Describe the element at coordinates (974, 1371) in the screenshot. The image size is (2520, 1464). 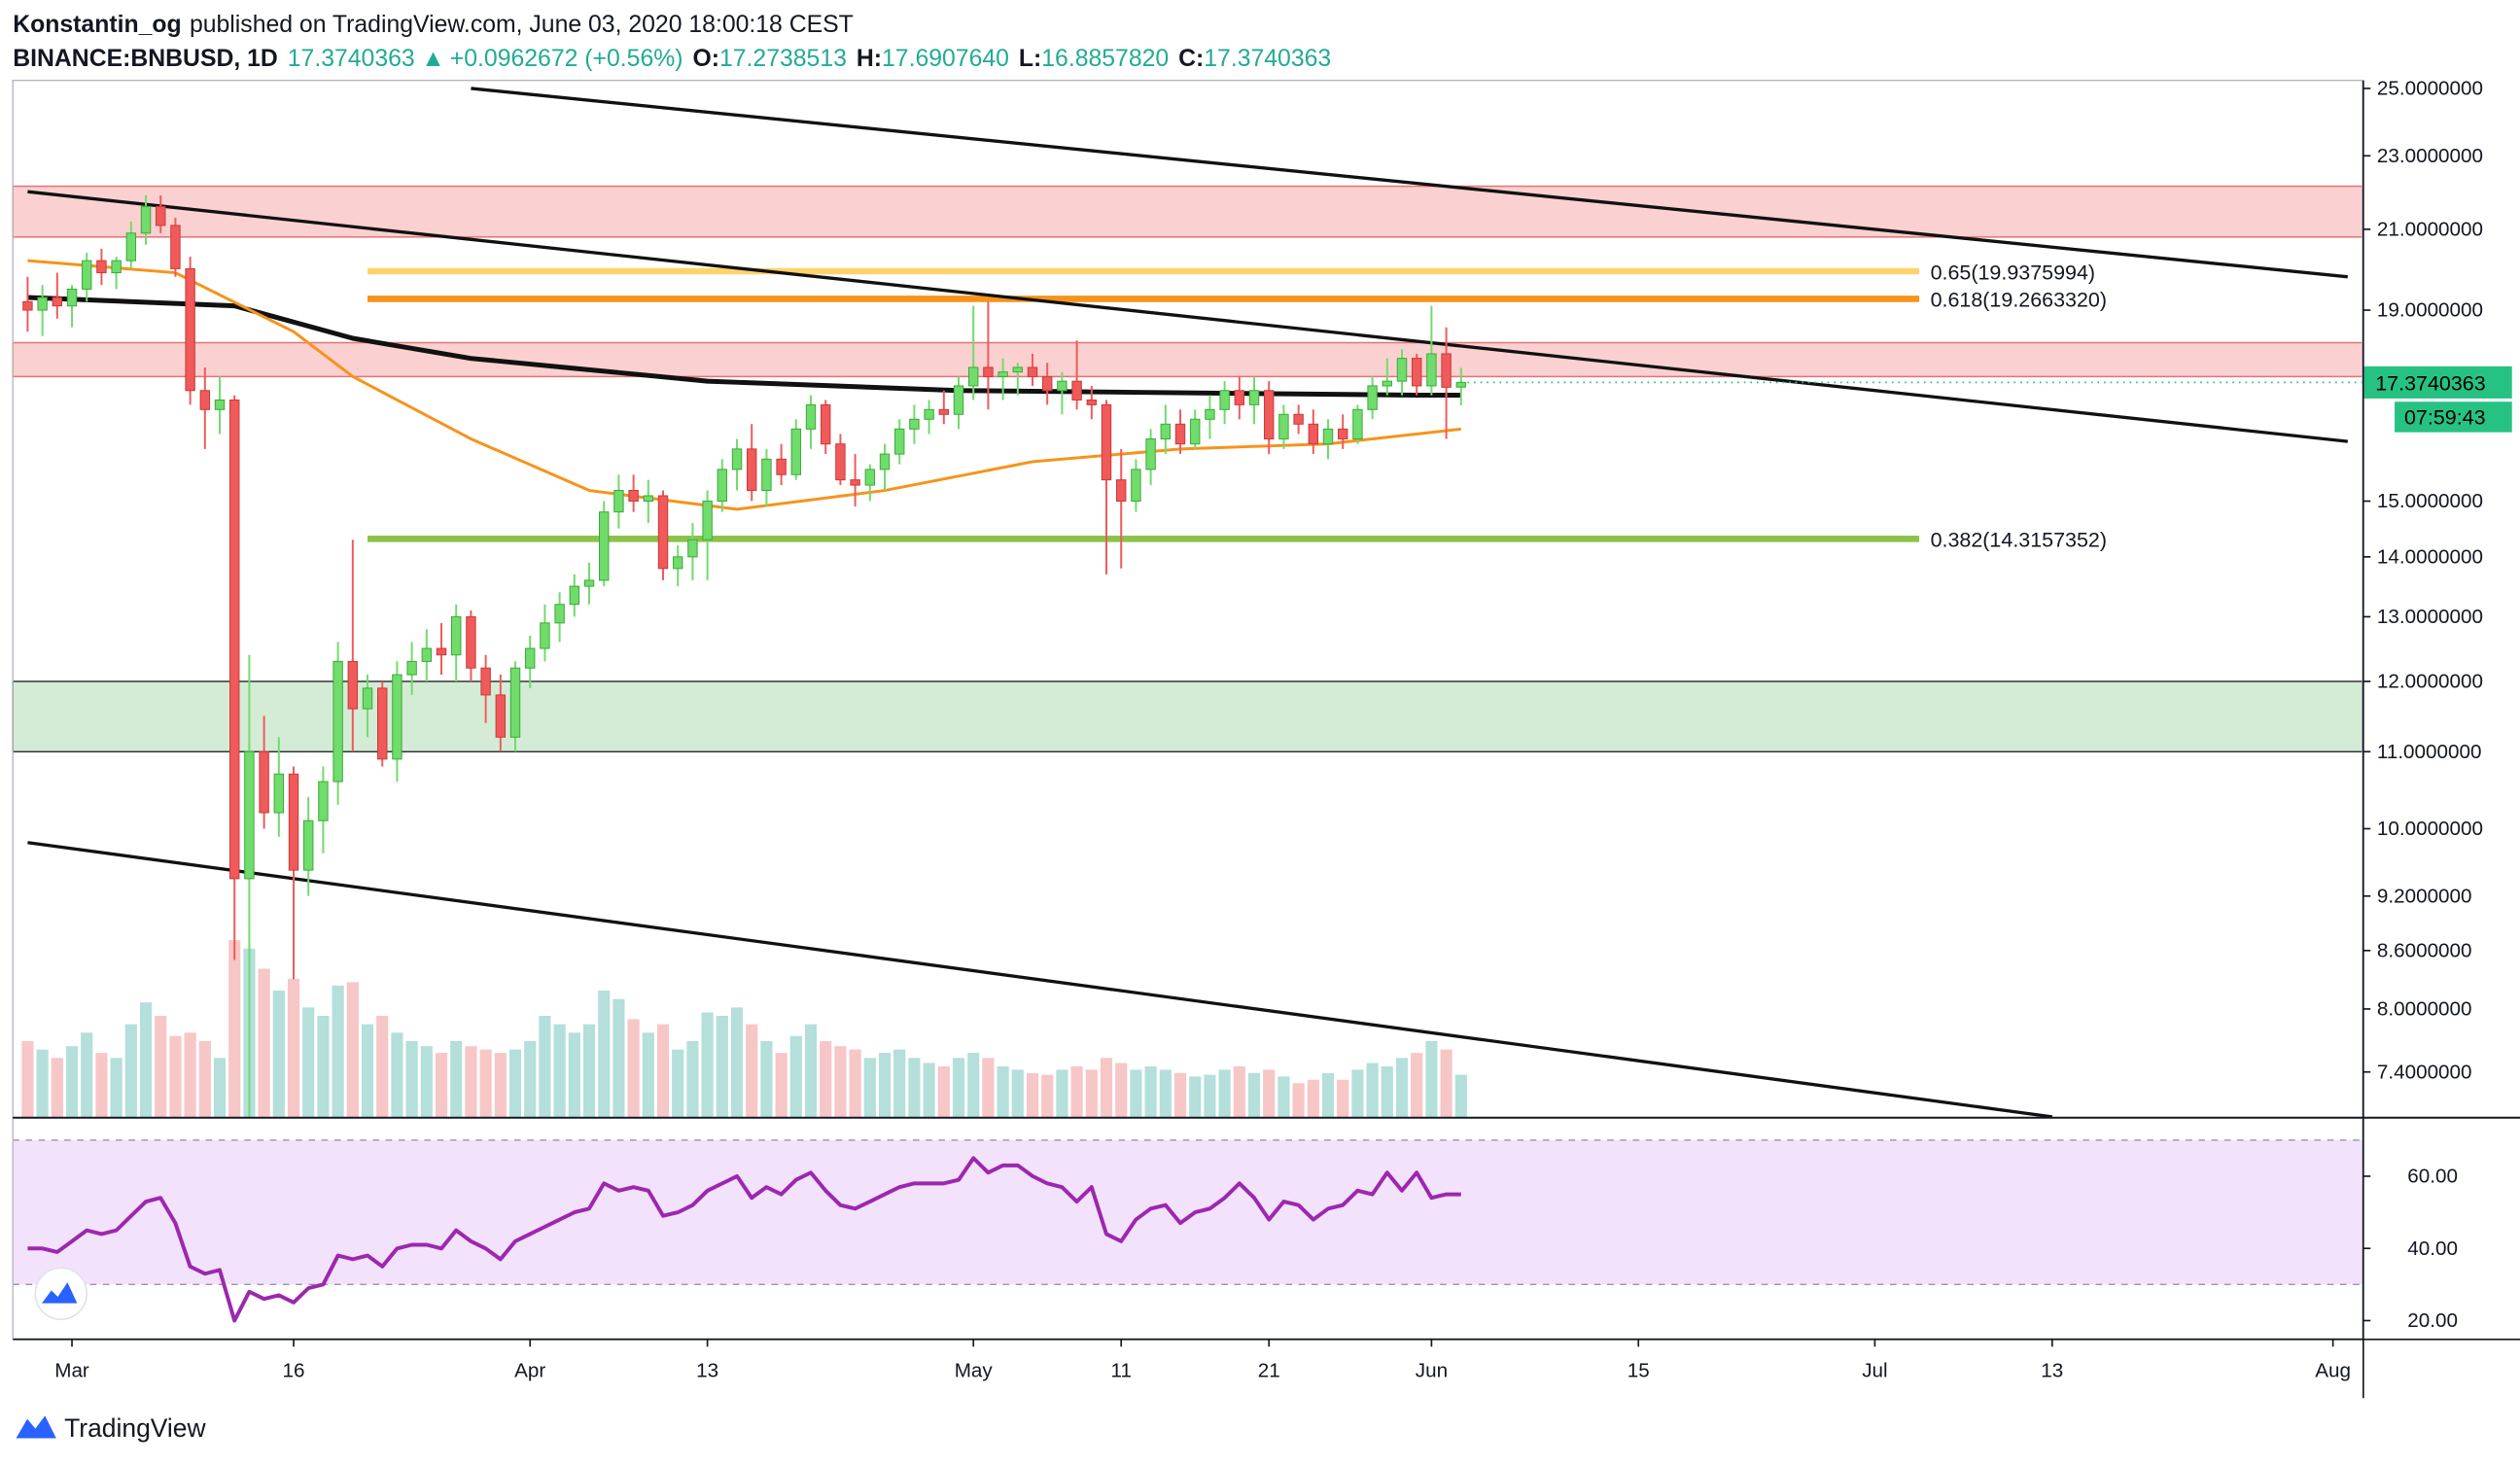
I see `x-tick-label: May` at that location.